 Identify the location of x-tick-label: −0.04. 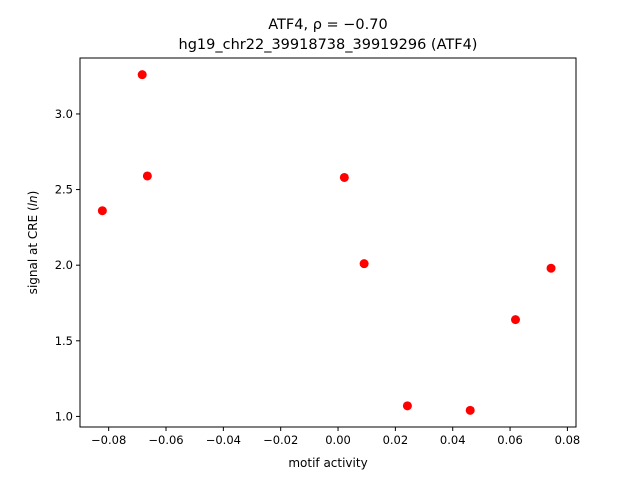
(223, 440).